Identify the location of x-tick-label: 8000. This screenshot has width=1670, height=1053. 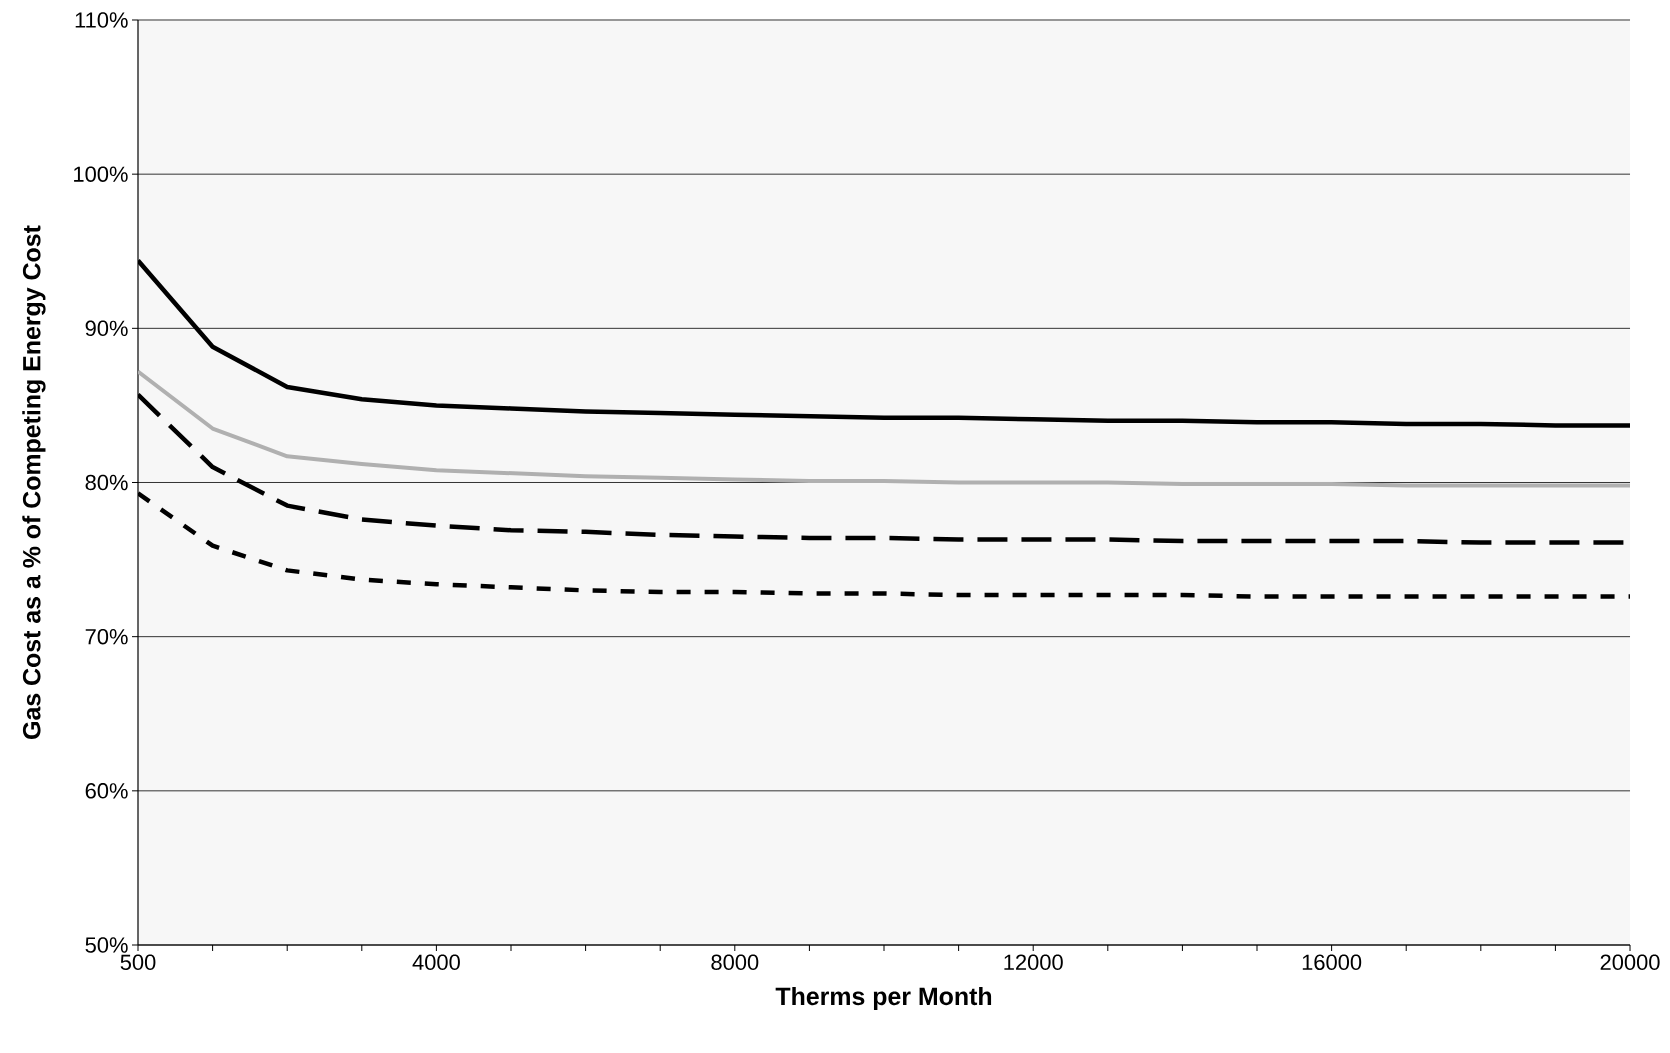
(735, 962).